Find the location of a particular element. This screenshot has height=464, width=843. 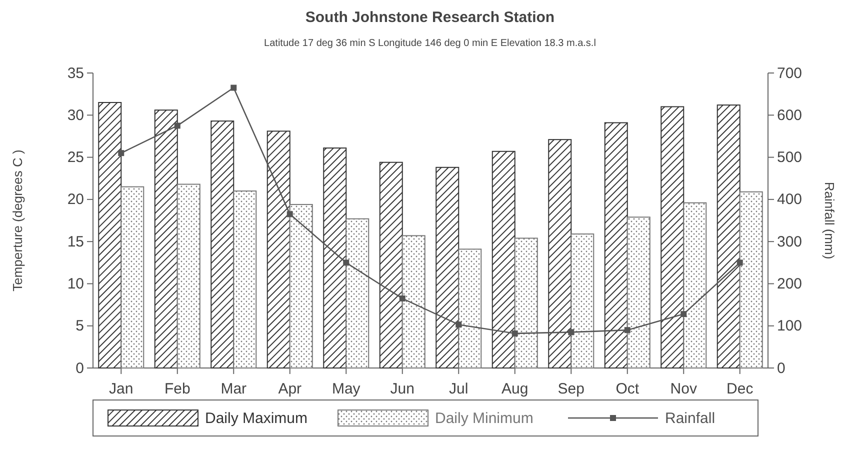

y-tick-label: 35 is located at coordinates (75, 73).